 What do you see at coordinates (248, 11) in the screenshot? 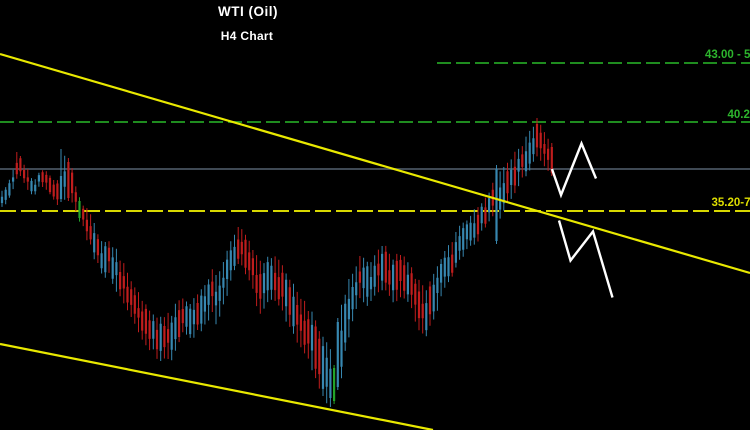
I see `svg-text: WTI (Oil)` at bounding box center [248, 11].